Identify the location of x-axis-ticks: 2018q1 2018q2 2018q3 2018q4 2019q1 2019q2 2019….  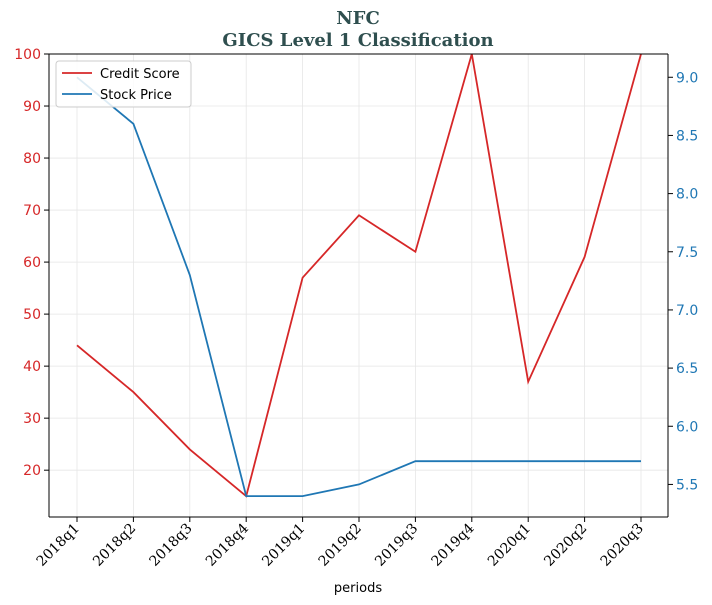
(340, 543).